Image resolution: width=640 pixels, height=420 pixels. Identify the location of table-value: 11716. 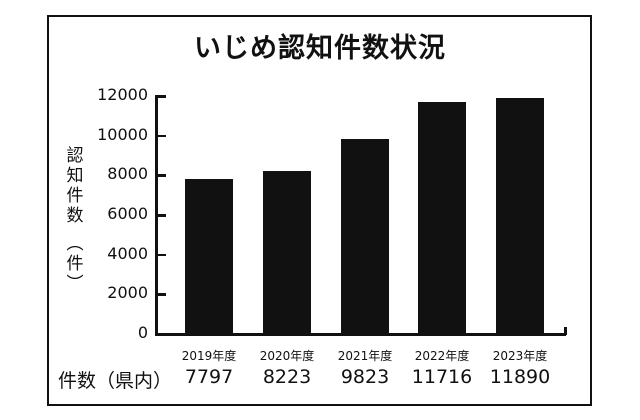
(442, 377).